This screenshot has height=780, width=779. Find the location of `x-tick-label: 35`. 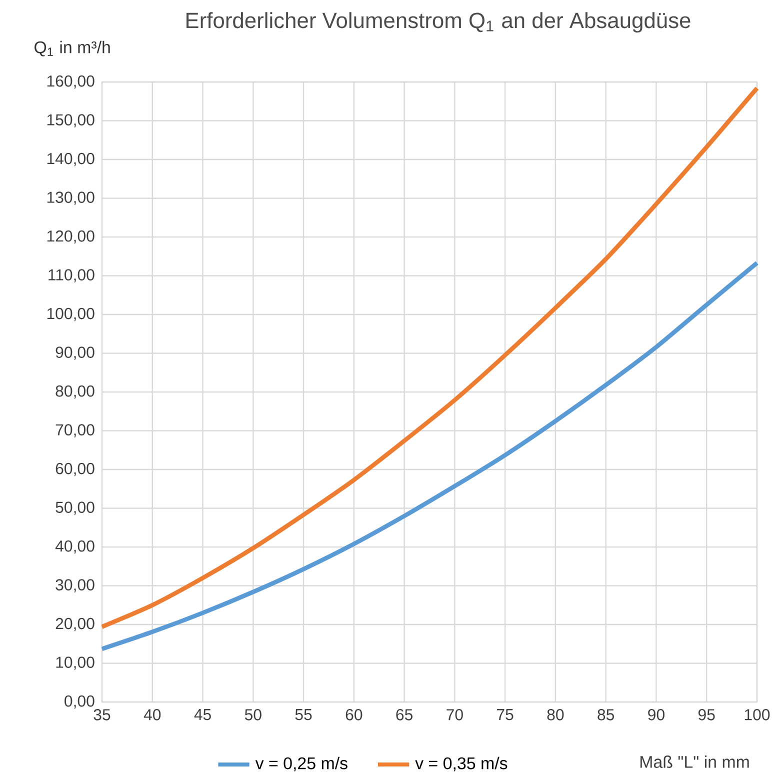

x-tick-label: 35 is located at coordinates (102, 714).